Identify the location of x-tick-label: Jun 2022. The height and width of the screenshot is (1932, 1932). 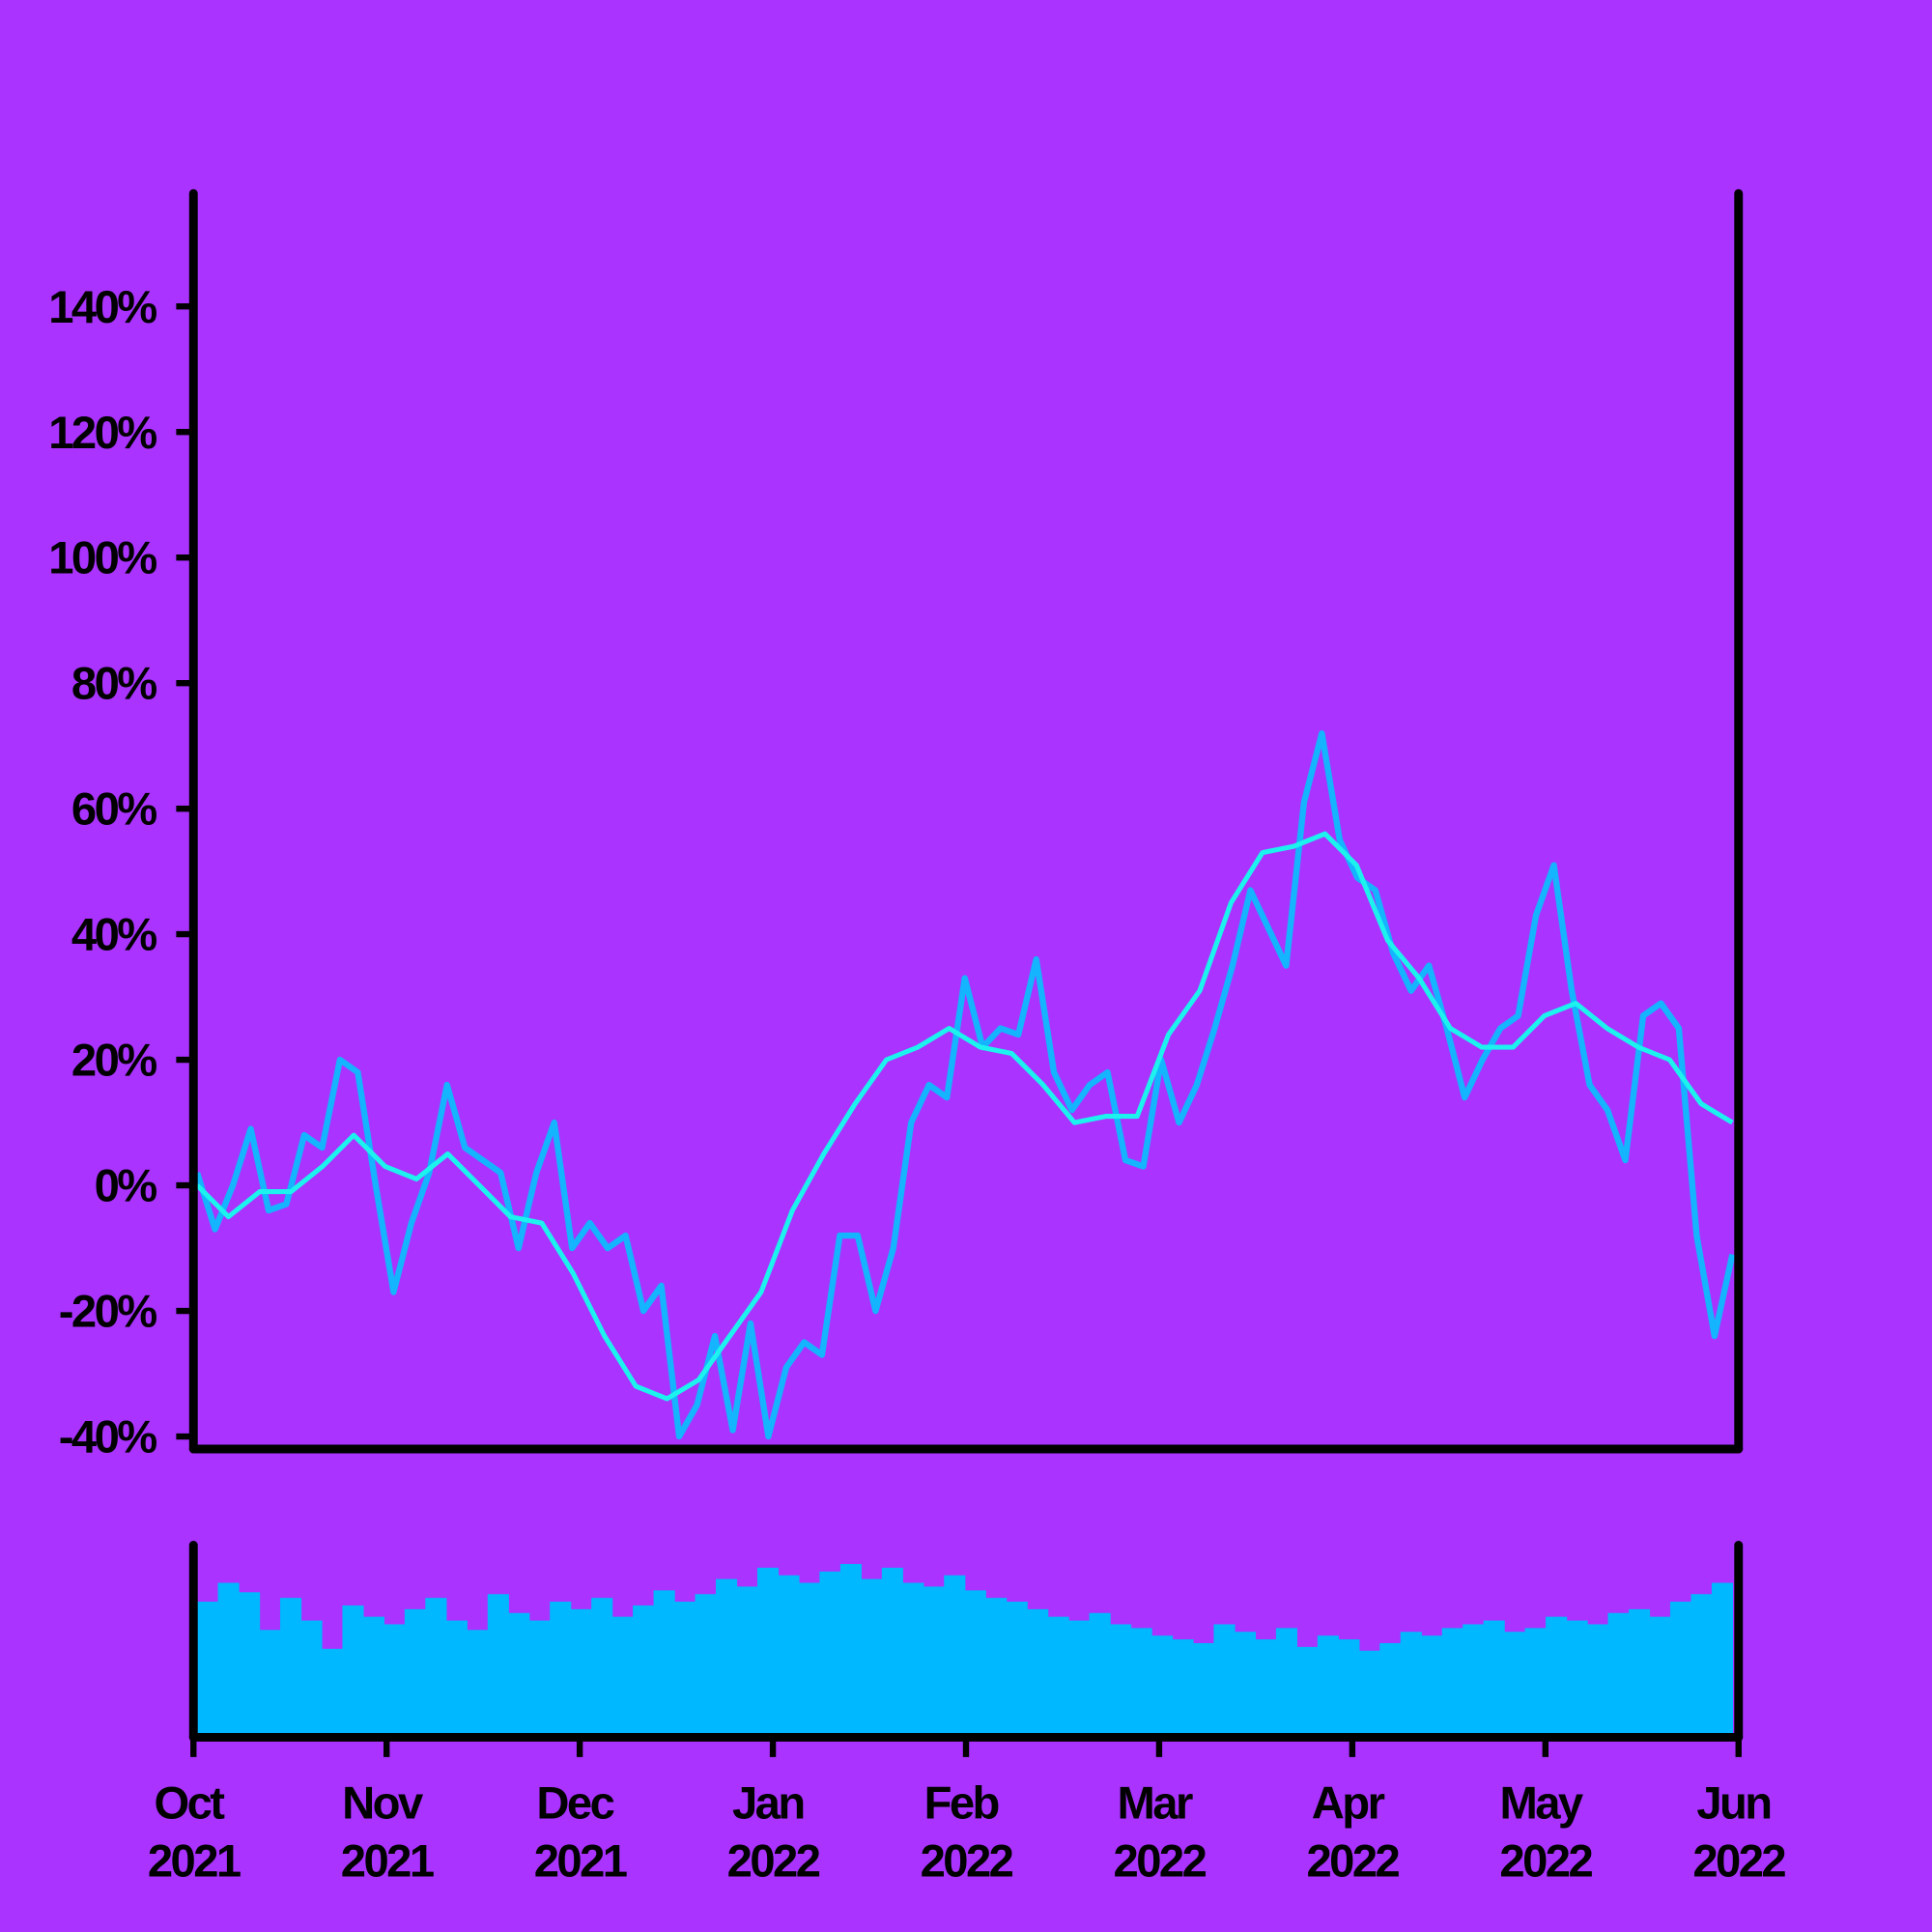
(1738, 1833).